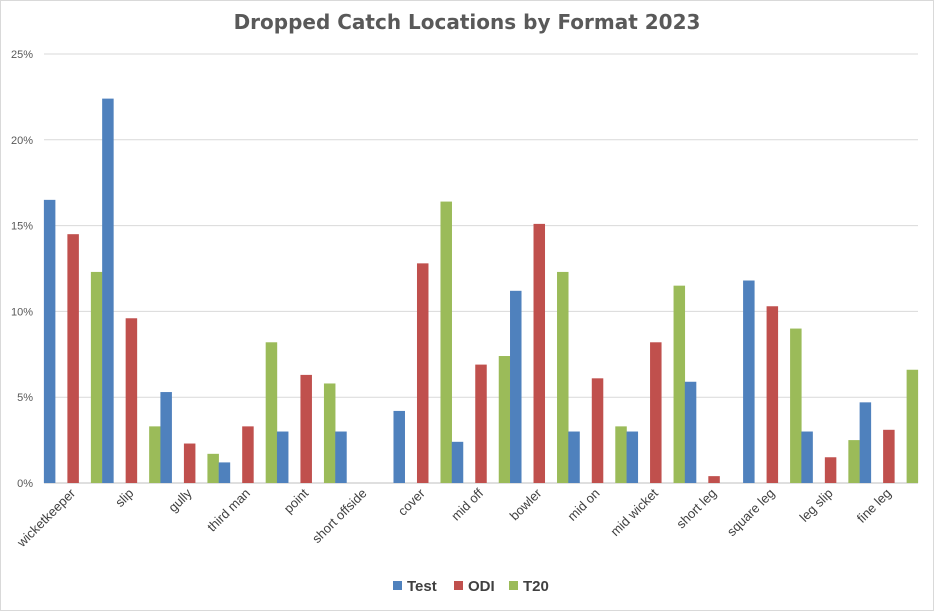 This screenshot has width=934, height=611. I want to click on y-tick-label: 0%, so click(25, 484).